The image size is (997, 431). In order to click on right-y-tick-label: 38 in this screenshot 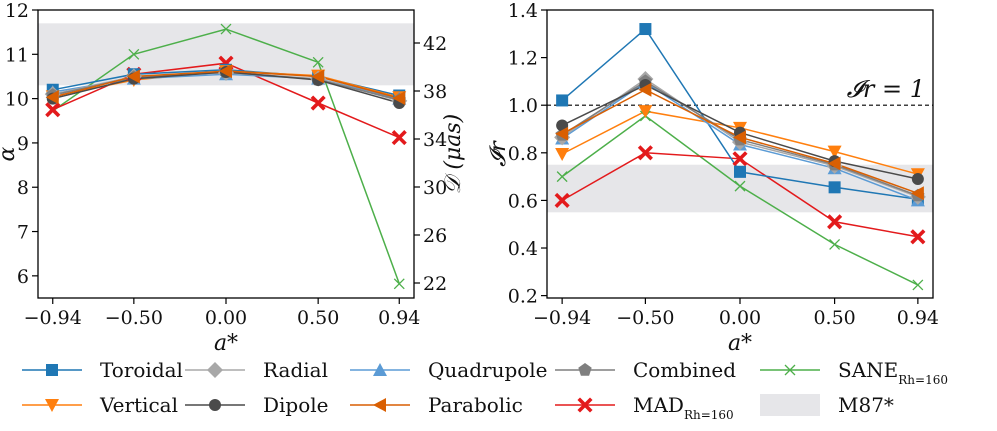, I will do `click(435, 92)`.